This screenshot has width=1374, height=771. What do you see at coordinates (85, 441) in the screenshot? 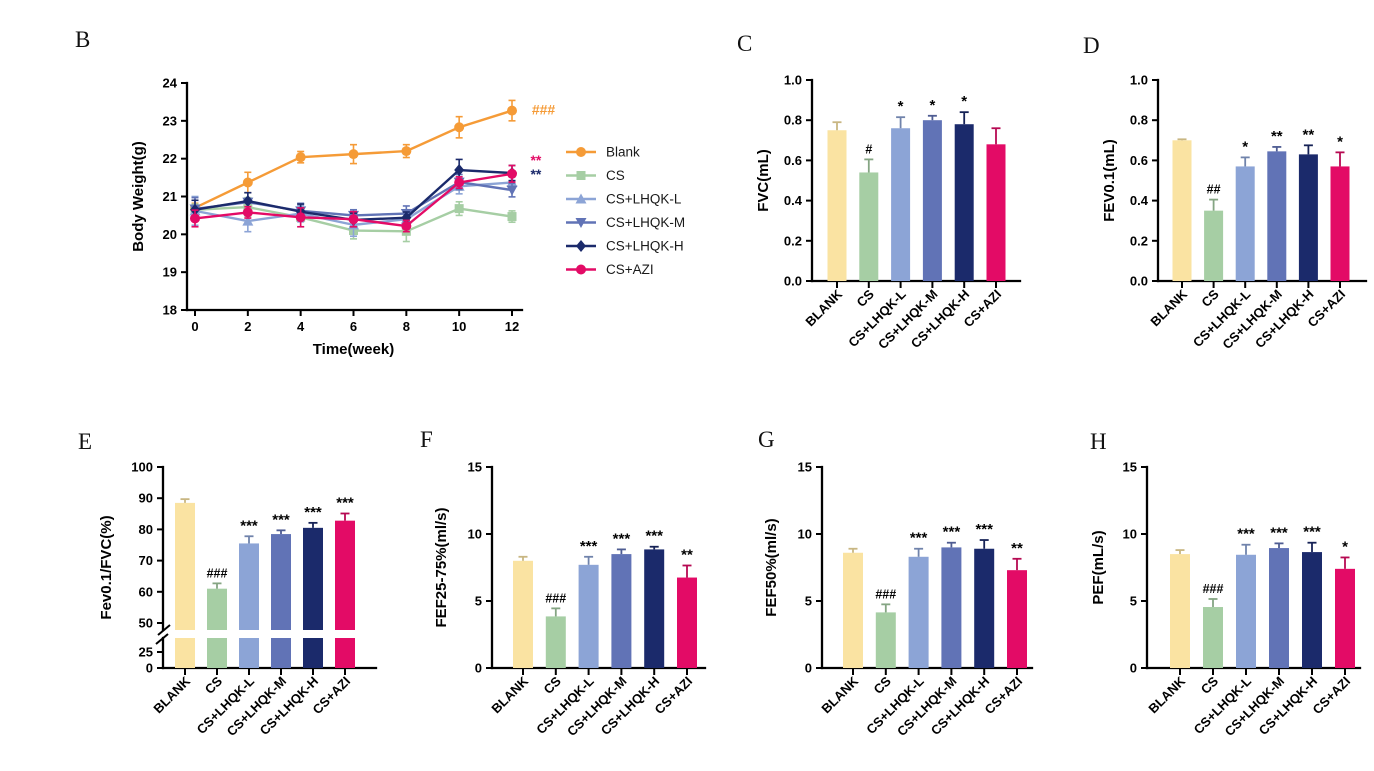
I see `panel-letter-E: E` at bounding box center [85, 441].